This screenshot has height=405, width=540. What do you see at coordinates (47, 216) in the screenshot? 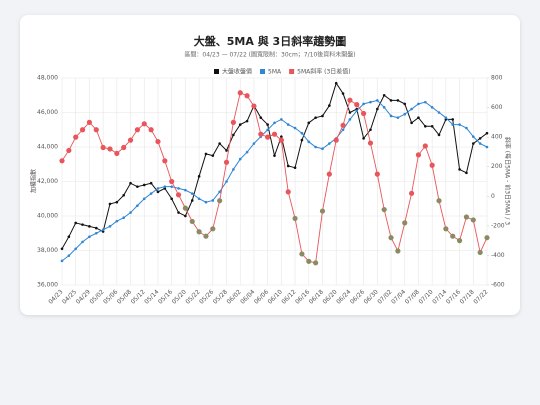
I see `y-tick-label: 40,000` at bounding box center [47, 216].